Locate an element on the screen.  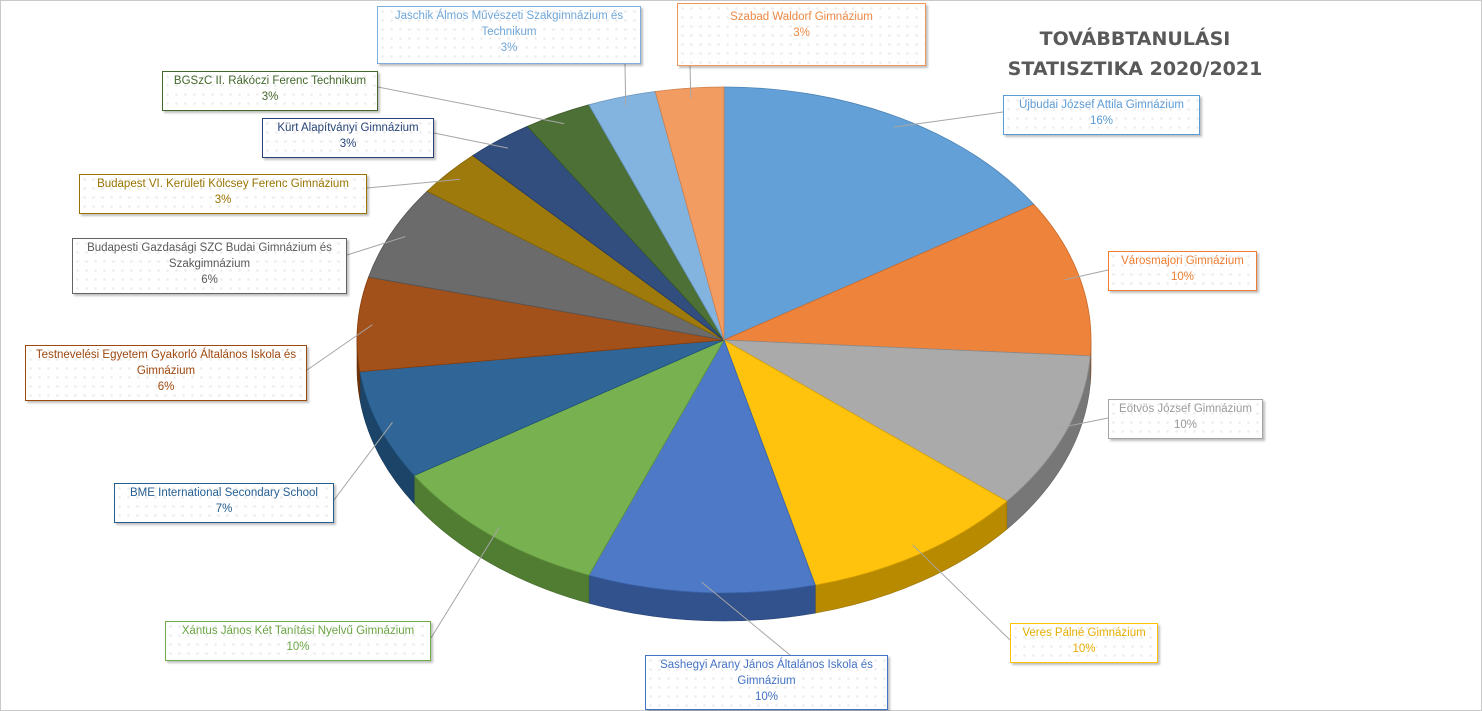
data-label-eotvos: Eötvös József Gimnázium 10% is located at coordinates (1185, 419).